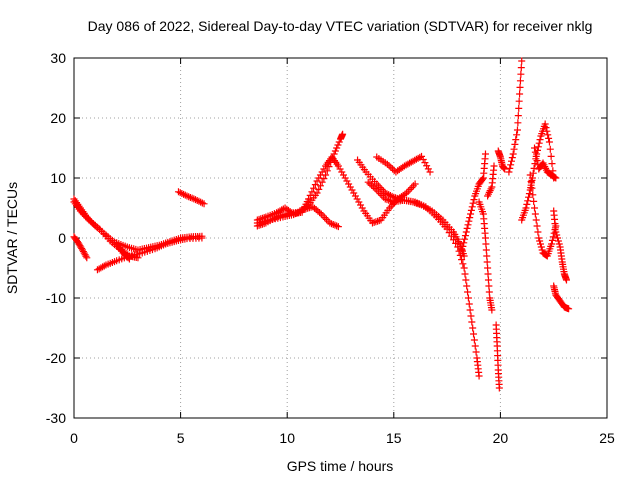  What do you see at coordinates (56, 358) in the screenshot?
I see `y-tick-label: -20` at bounding box center [56, 358].